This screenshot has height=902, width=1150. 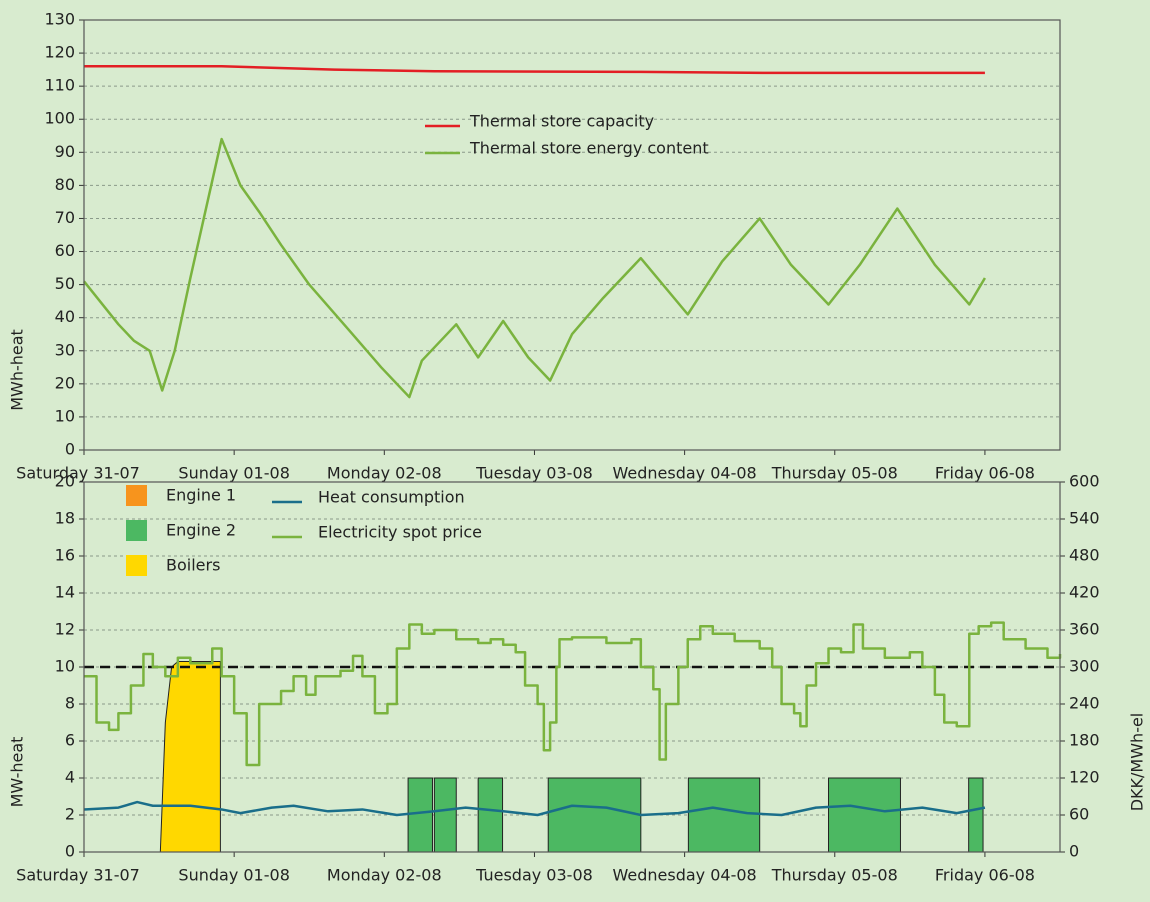 I want to click on y-tick-label: 120, so click(x=59, y=52).